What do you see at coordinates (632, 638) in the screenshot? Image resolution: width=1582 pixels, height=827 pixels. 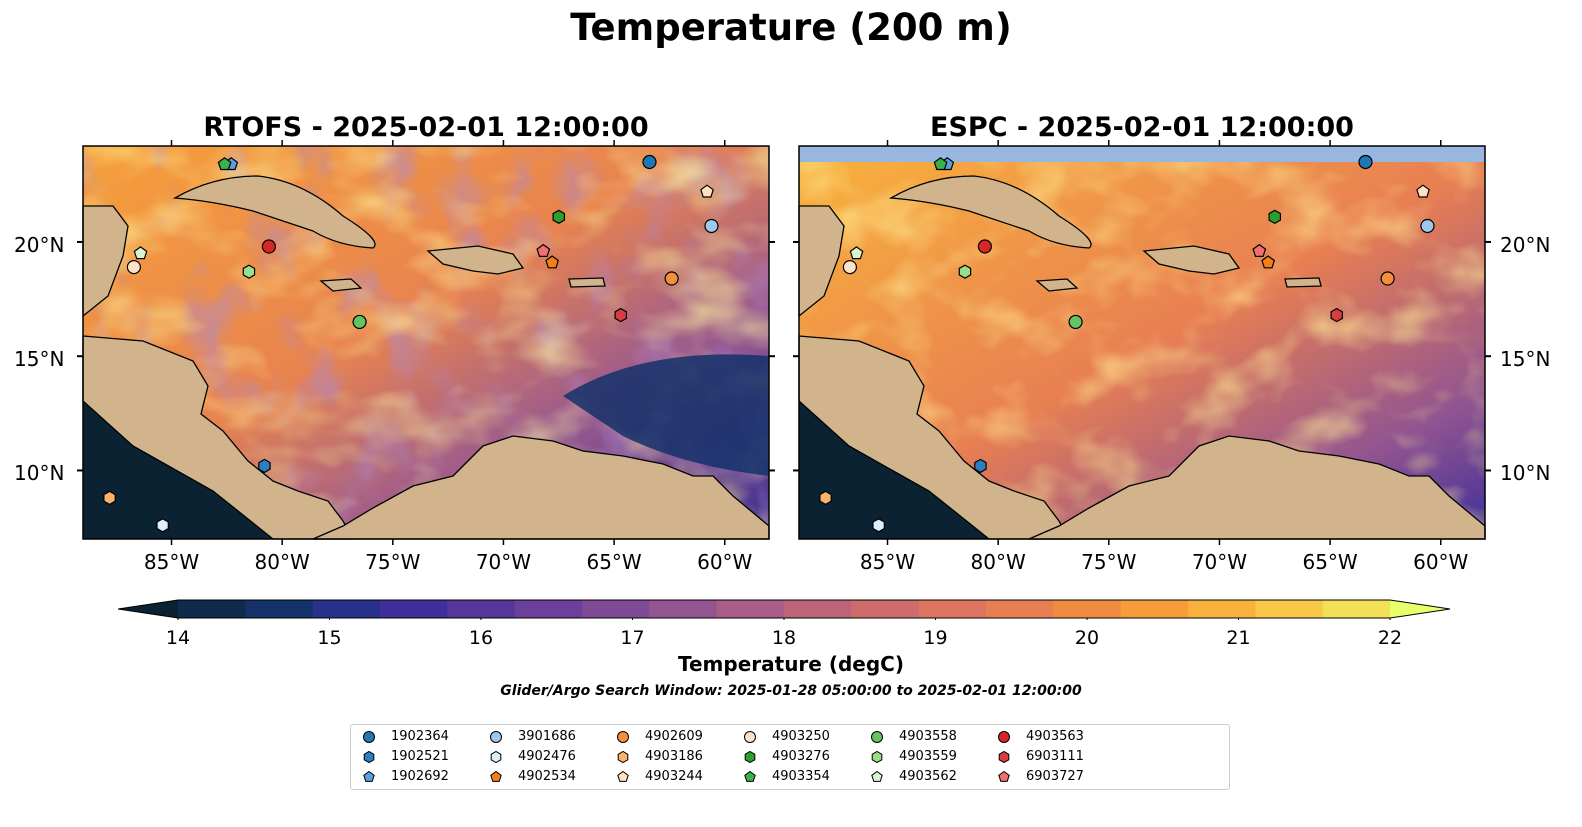 I see `colorbar-tick-17: 17` at bounding box center [632, 638].